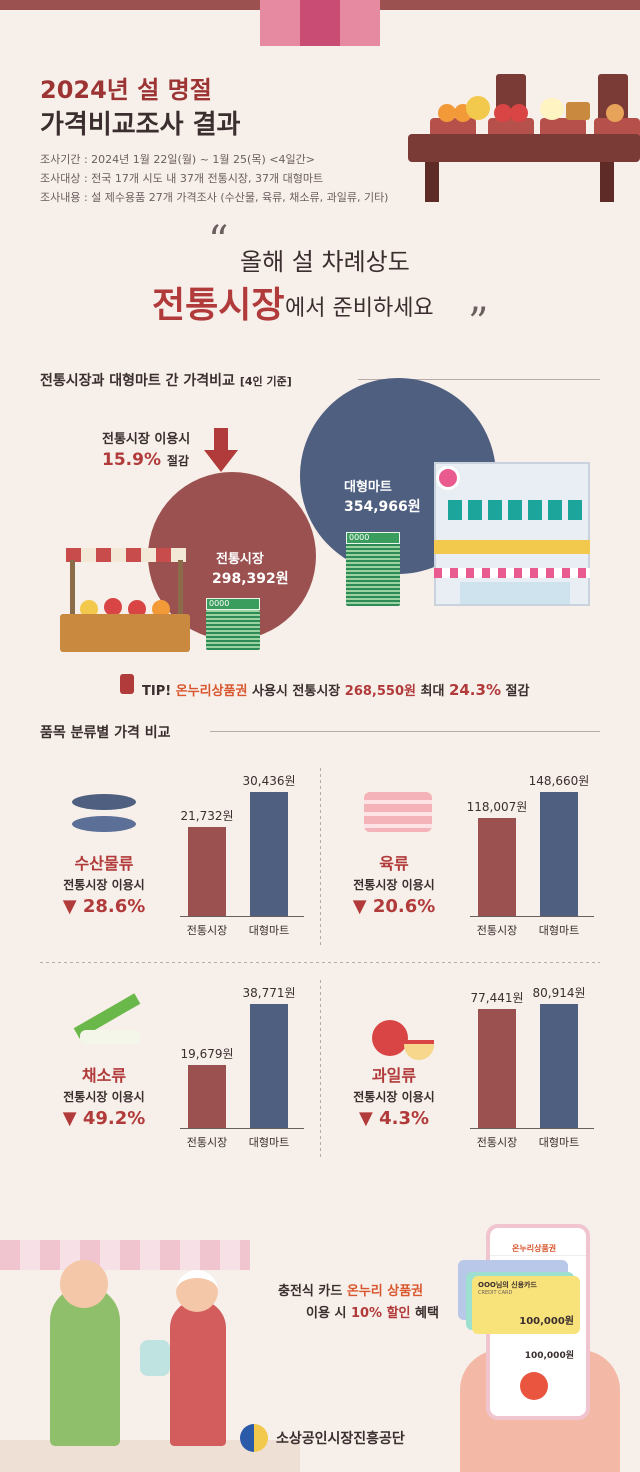  I want to click on price-compare-title-text: 전통시장과 대형마트 간 가격비교, so click(137, 381).